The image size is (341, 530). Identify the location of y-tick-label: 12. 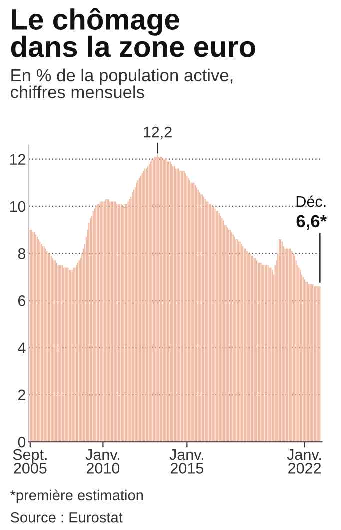
(18, 159).